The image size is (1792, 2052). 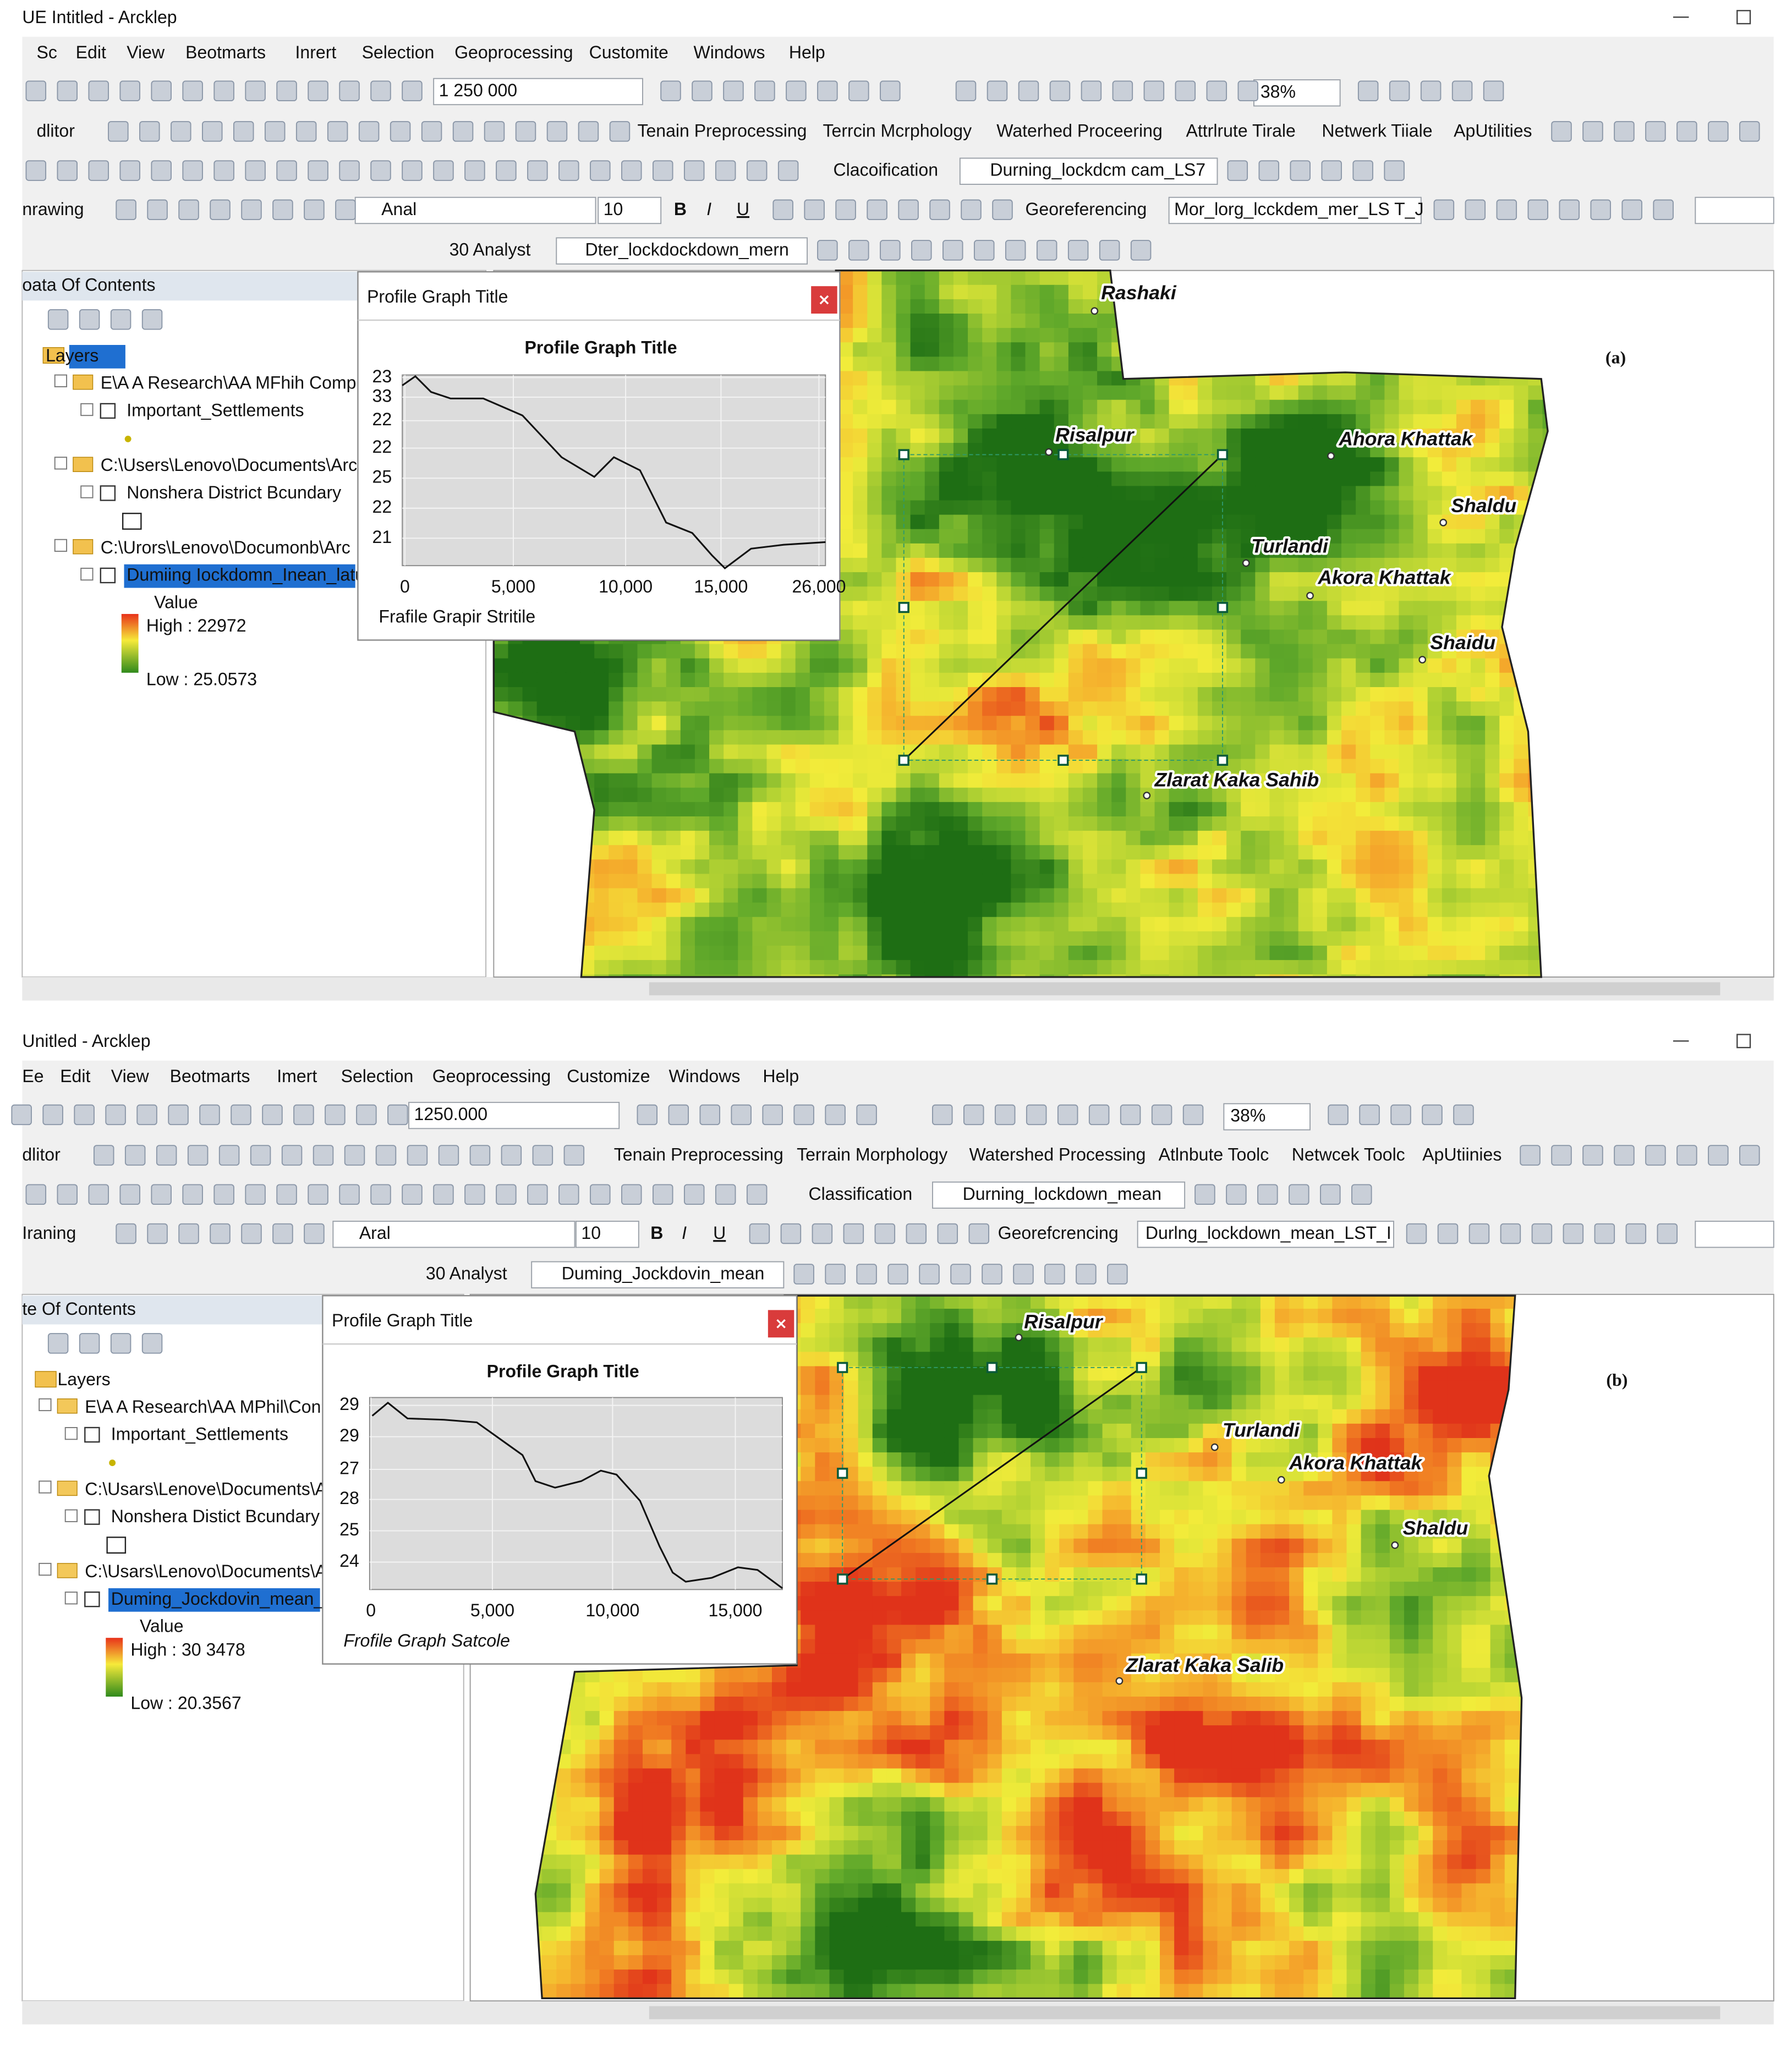 I want to click on drawing-tool: Anal, so click(x=399, y=209).